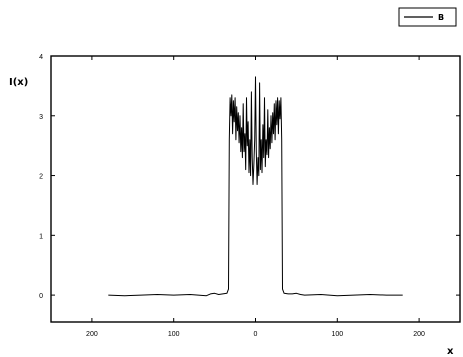  What do you see at coordinates (41, 236) in the screenshot?
I see `y-tick-label: 1` at bounding box center [41, 236].